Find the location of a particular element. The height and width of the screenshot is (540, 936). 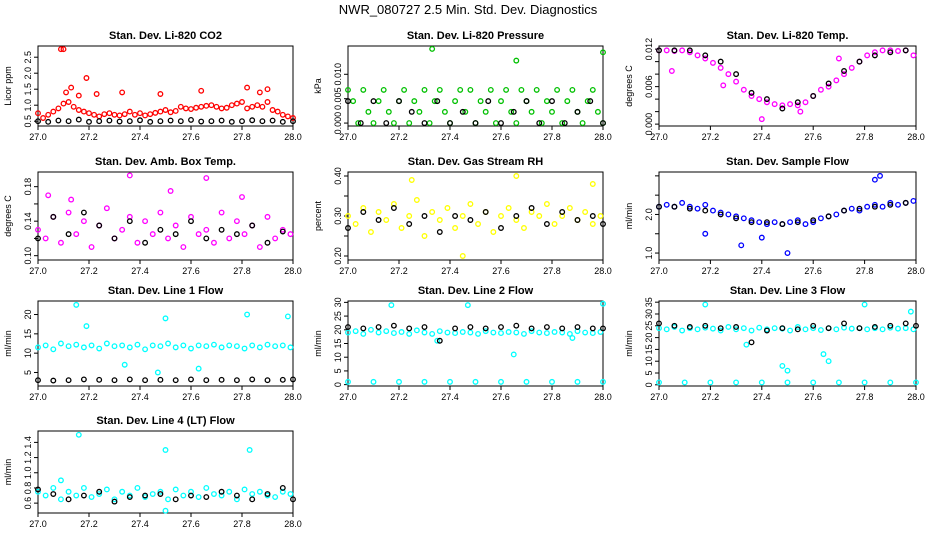

x-tick-label: 27.0 is located at coordinates (348, 271).